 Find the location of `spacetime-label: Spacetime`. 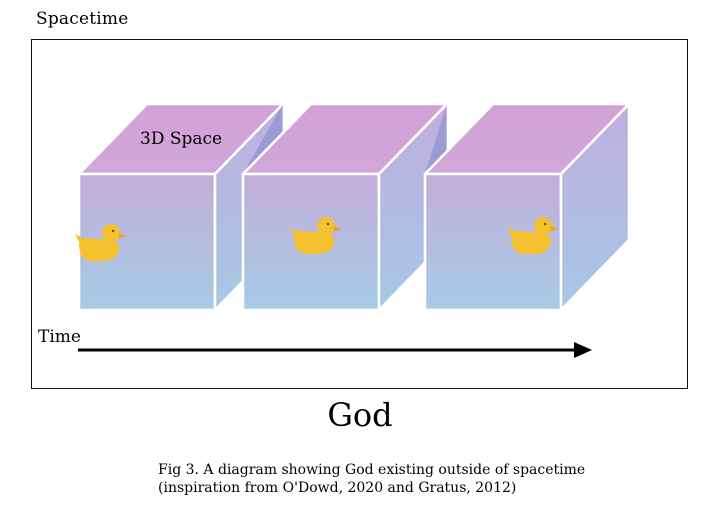

spacetime-label: Spacetime is located at coordinates (82, 19).